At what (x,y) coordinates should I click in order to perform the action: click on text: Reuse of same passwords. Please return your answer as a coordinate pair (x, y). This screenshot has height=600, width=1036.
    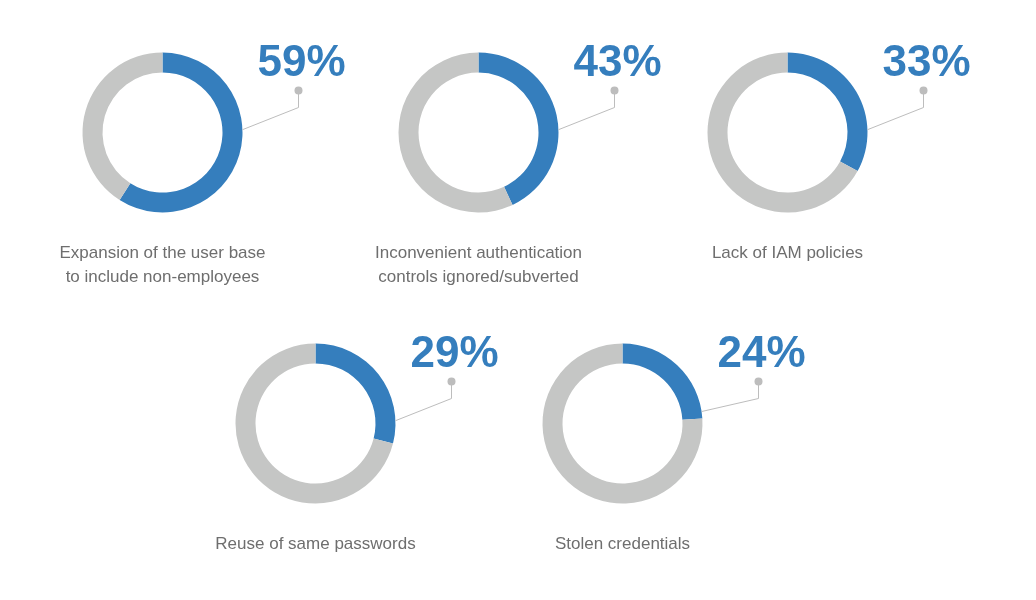
    Looking at the image, I should click on (315, 543).